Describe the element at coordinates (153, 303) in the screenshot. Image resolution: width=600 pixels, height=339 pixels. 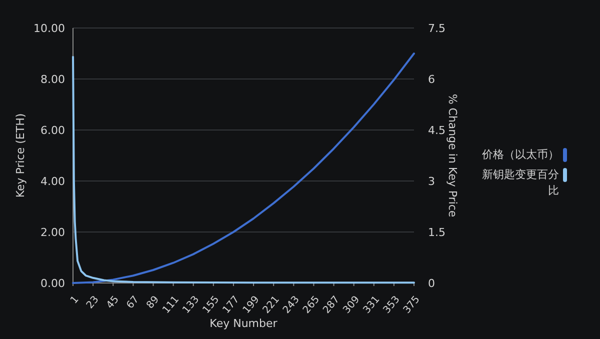
I see `x-tick-label: 89` at that location.